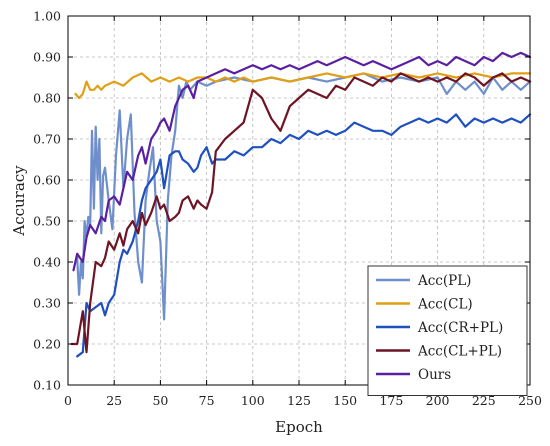  Describe the element at coordinates (47, 385) in the screenshot. I see `y-tick-label: 0.10` at that location.